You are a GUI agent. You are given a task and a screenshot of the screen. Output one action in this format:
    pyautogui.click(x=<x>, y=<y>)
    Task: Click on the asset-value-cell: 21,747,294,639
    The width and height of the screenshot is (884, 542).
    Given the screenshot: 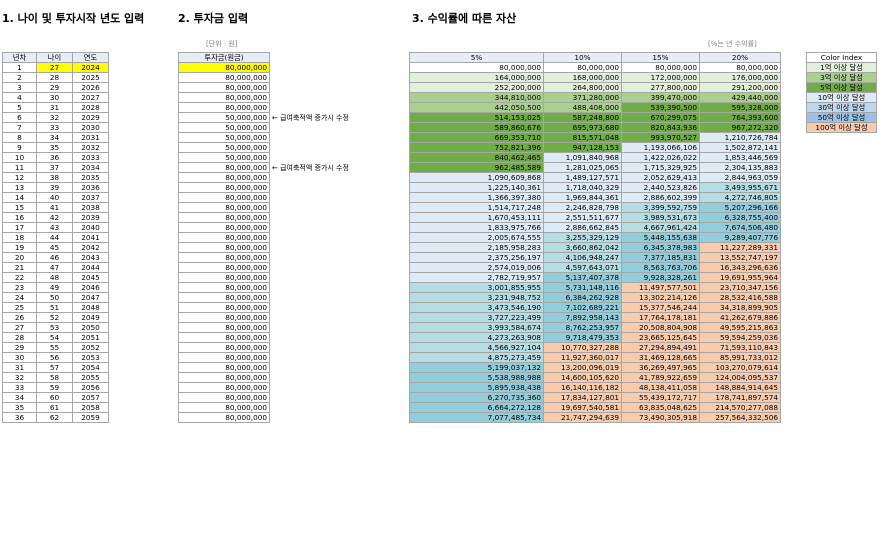 What is the action you would take?
    pyautogui.click(x=582, y=417)
    